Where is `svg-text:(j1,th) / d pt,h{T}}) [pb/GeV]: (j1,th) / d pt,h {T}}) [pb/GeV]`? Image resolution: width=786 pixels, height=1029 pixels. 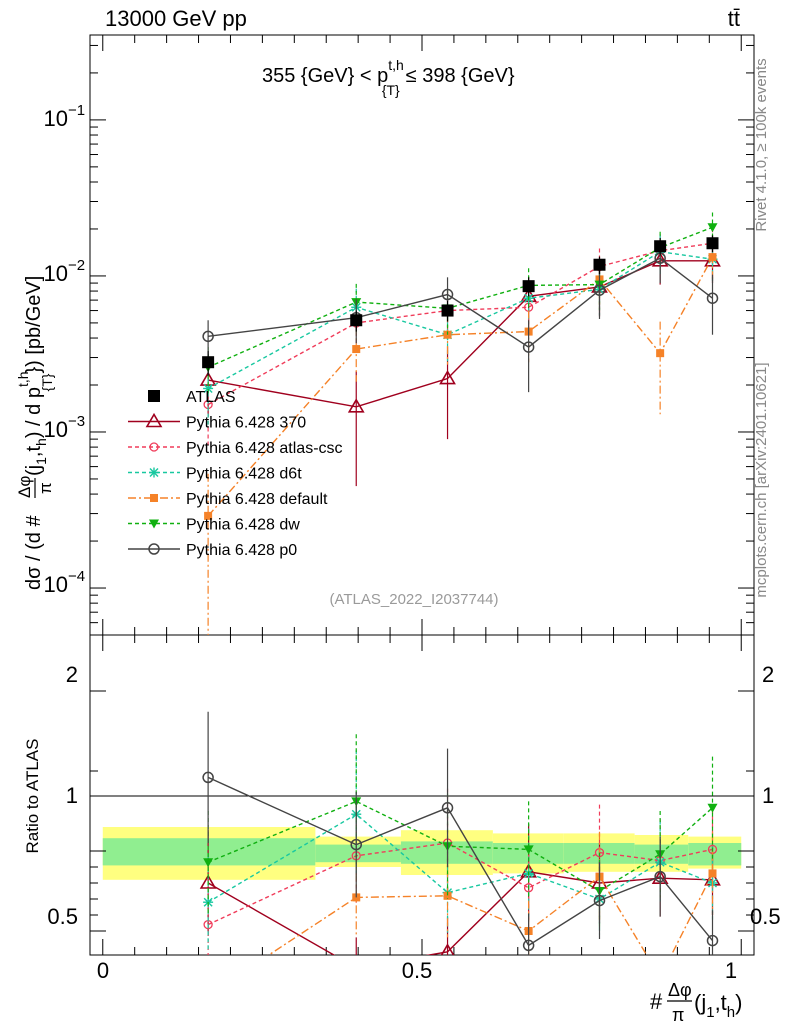 svg-text:(j1,th) / d pt,h{T}}) [pb/GeV]: (j1,th) / d pt,h {T}}) [pb/GeV] is located at coordinates (35, 376).